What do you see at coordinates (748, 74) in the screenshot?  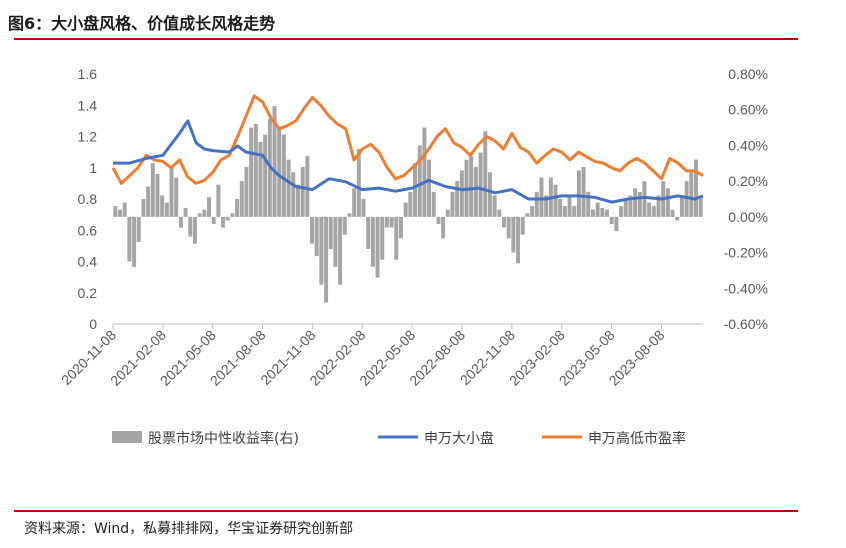 I see `right-tick-label: 0.80%` at bounding box center [748, 74].